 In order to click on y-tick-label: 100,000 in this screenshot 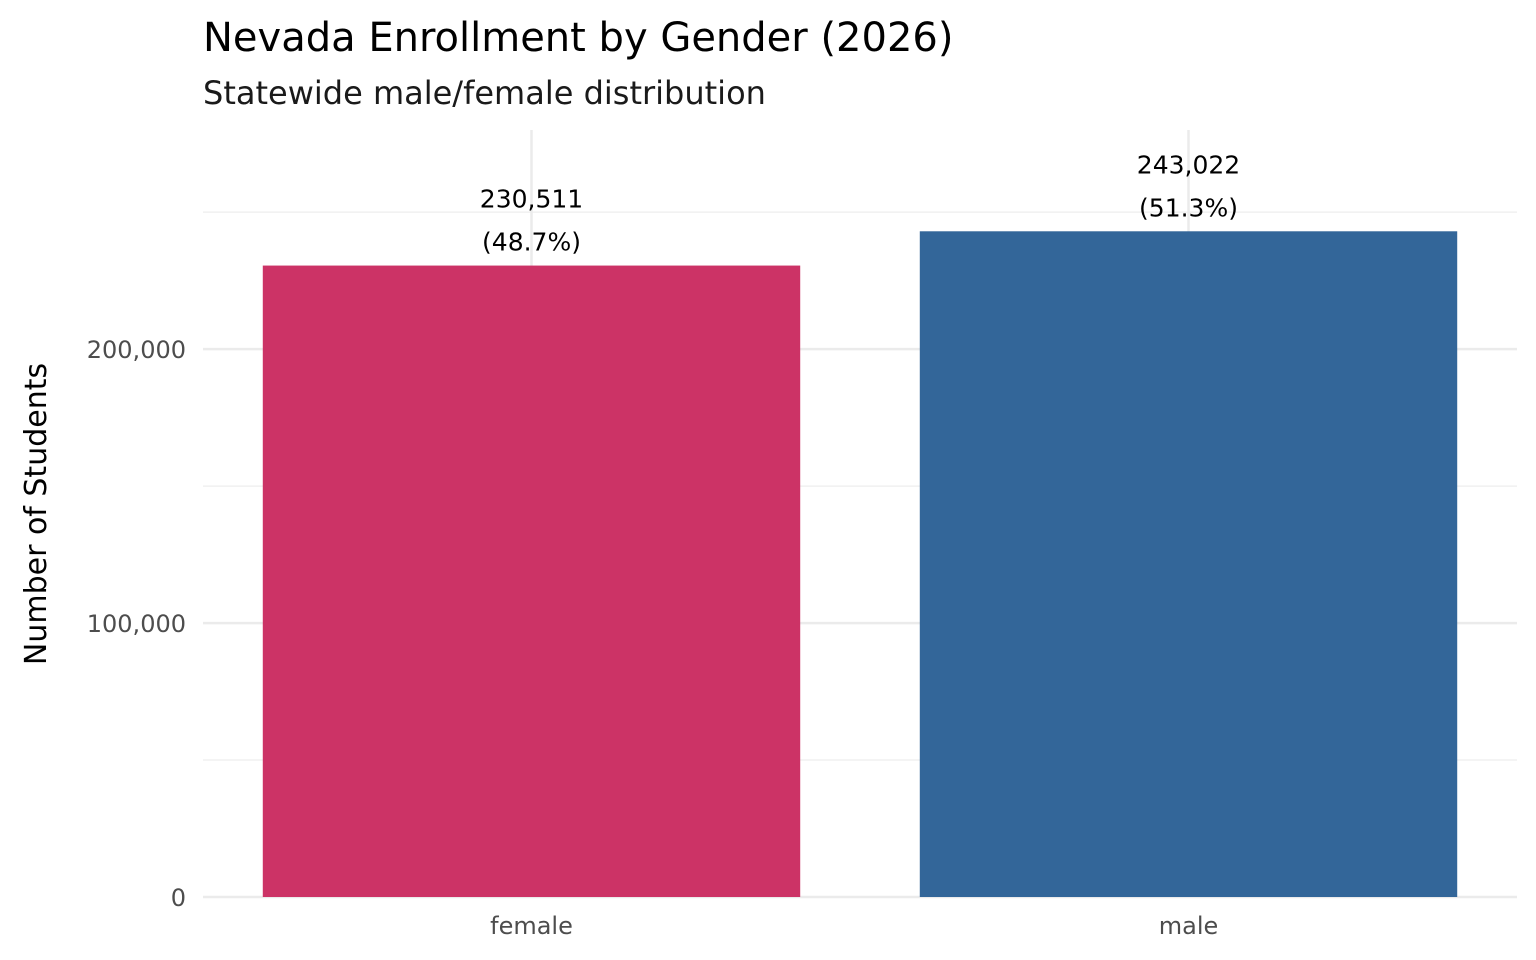, I will do `click(136, 624)`.